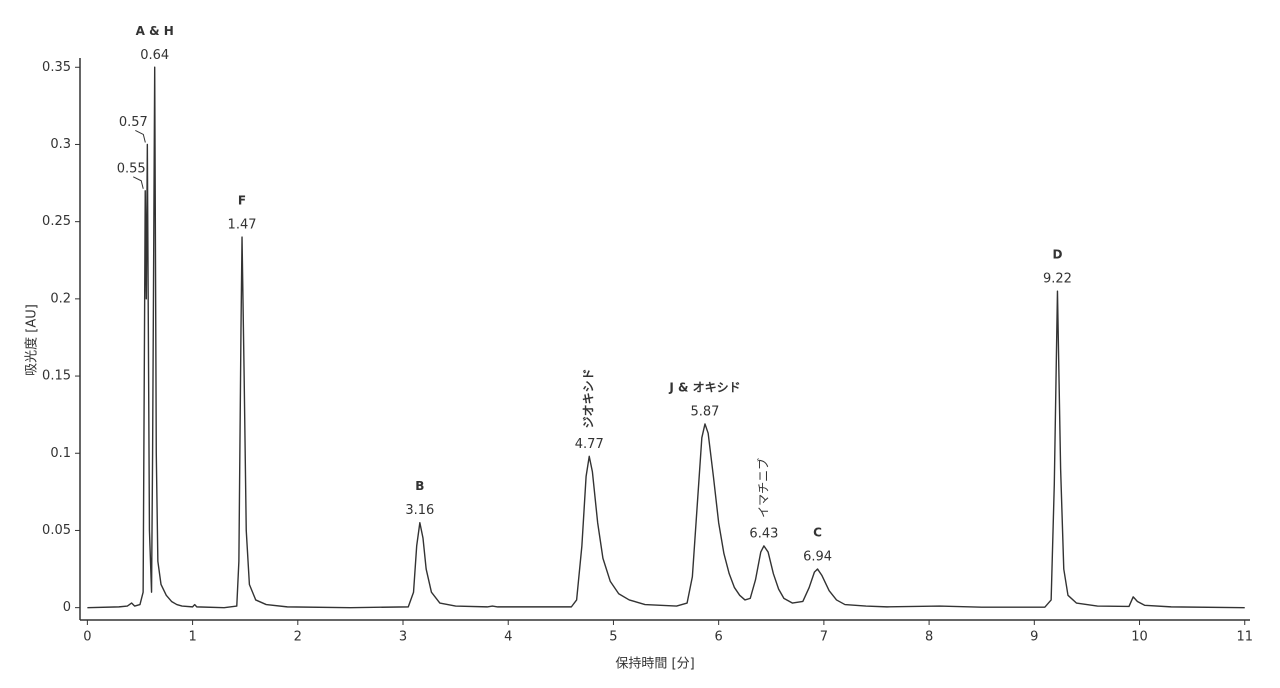 This screenshot has height=688, width=1280. I want to click on peak-name: C, so click(817, 533).